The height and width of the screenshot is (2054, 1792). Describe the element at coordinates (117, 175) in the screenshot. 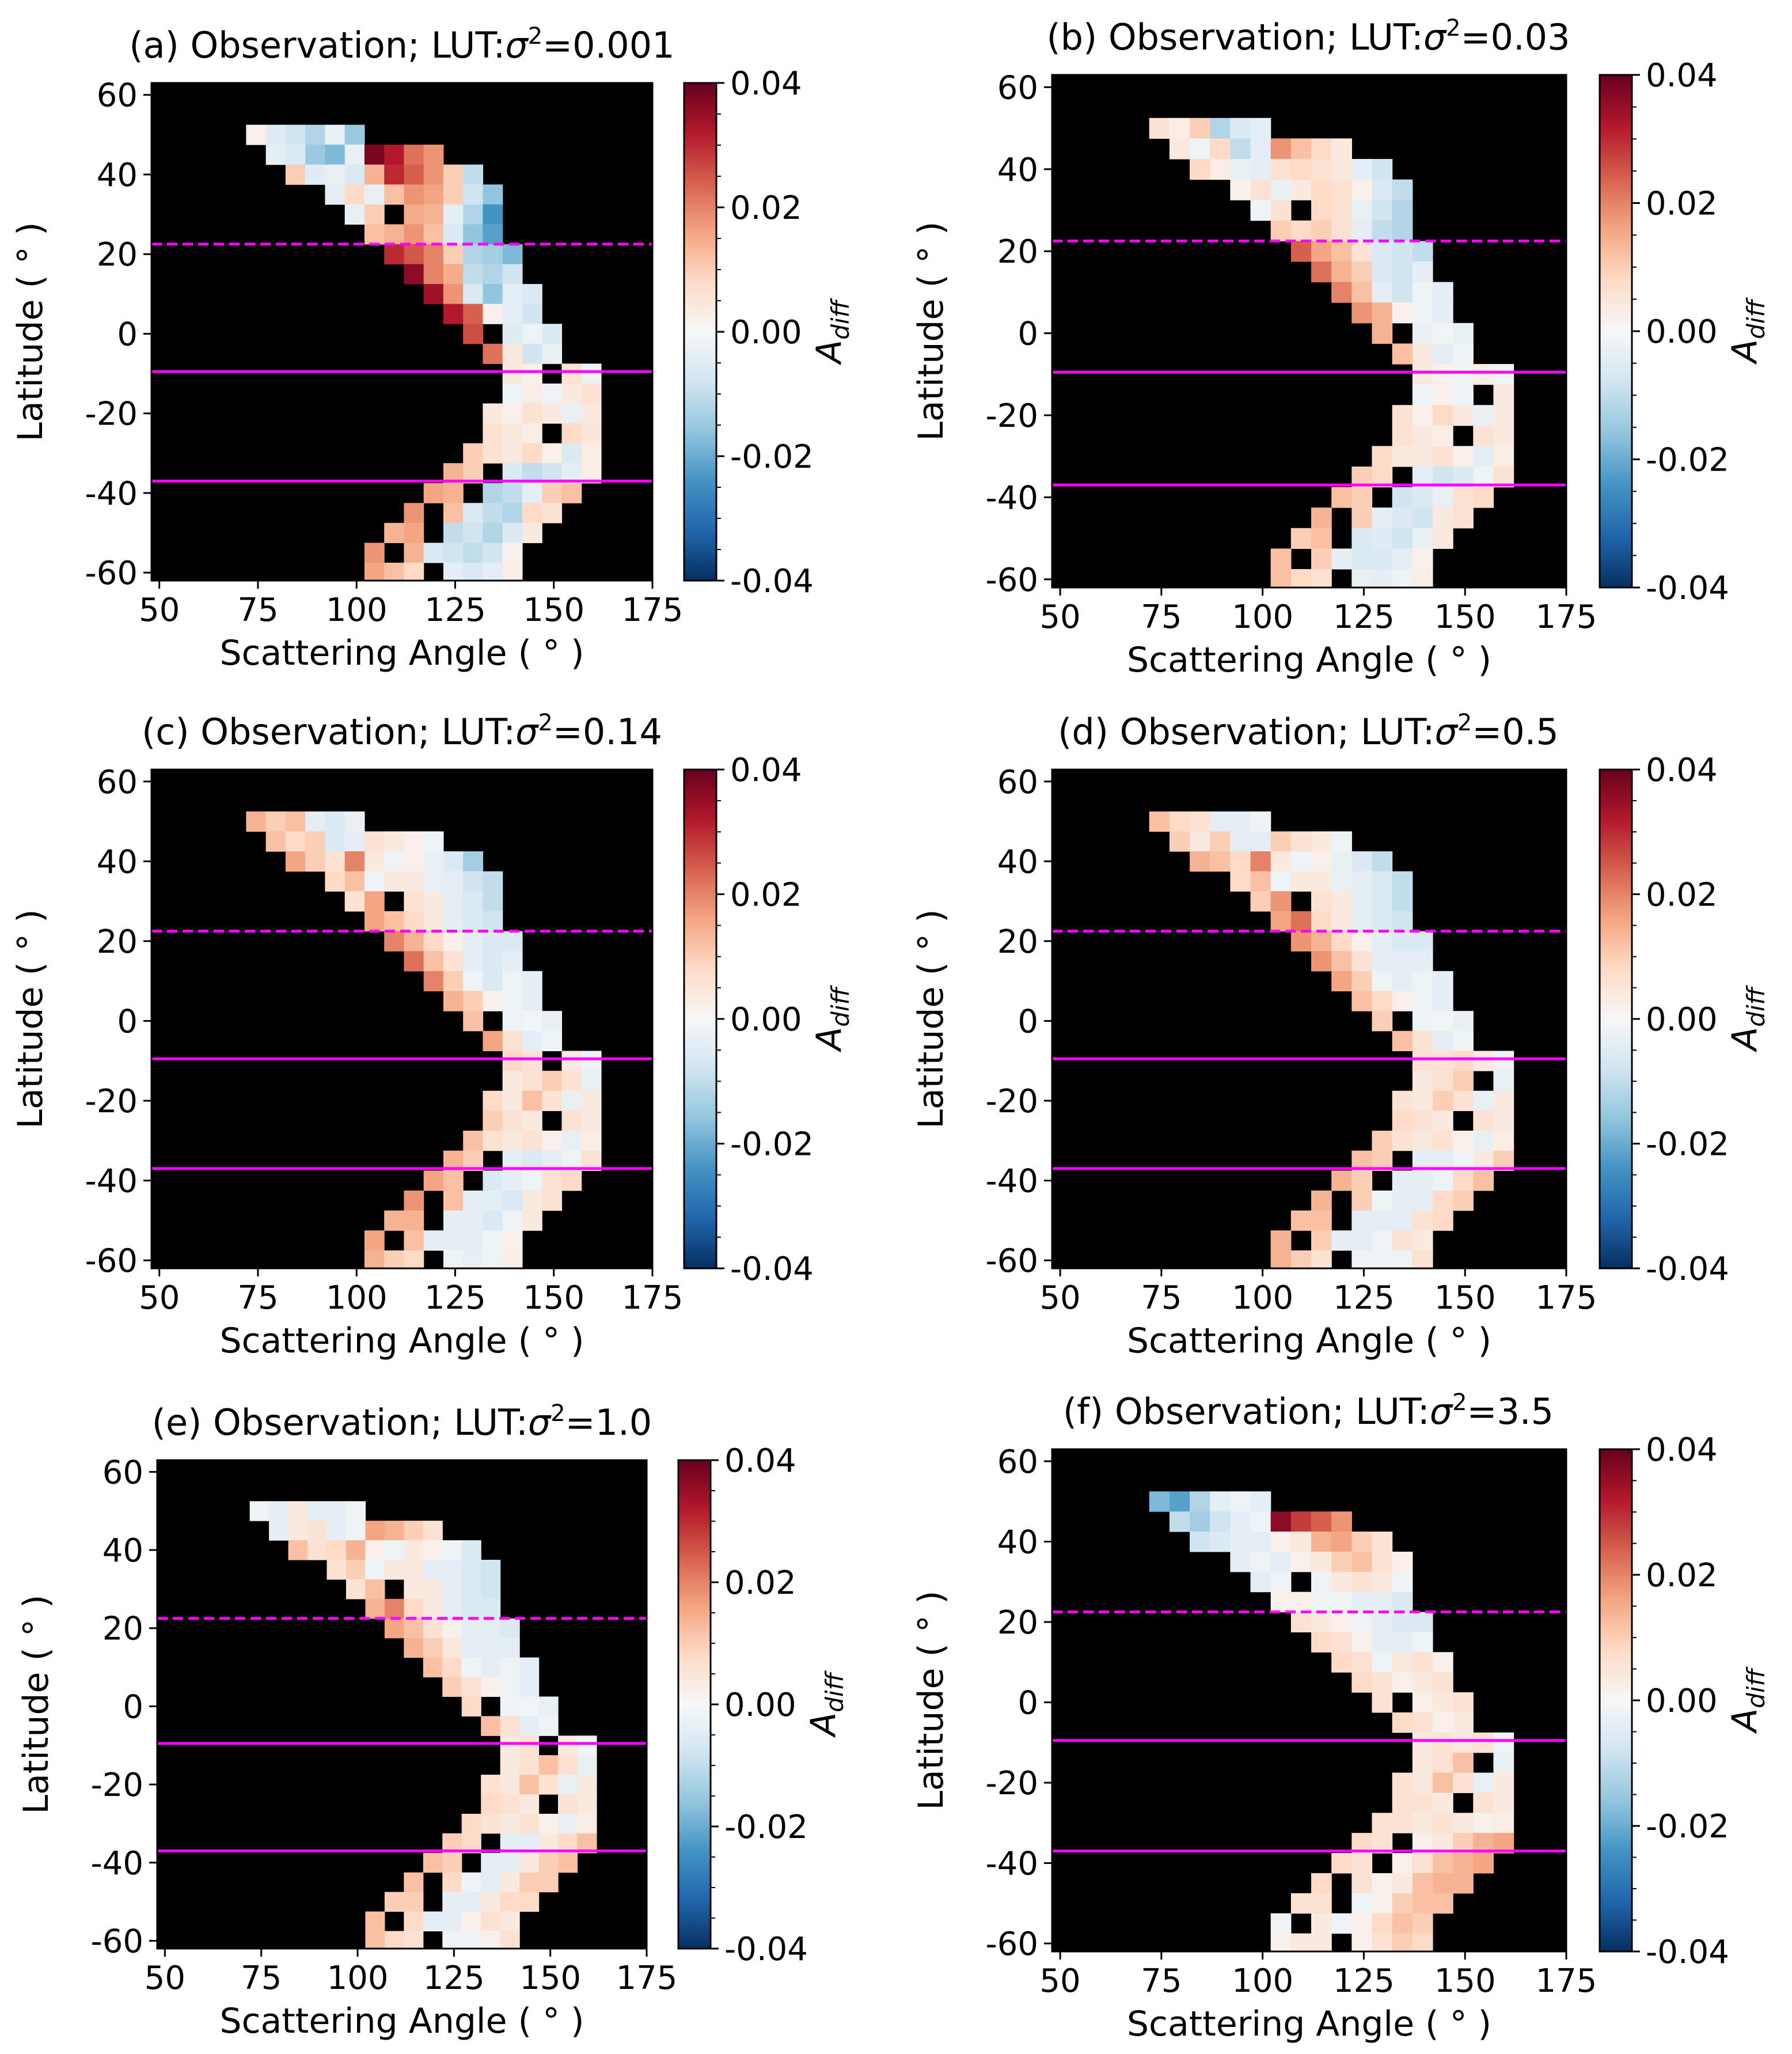

I see `y-tick-label: 40` at that location.